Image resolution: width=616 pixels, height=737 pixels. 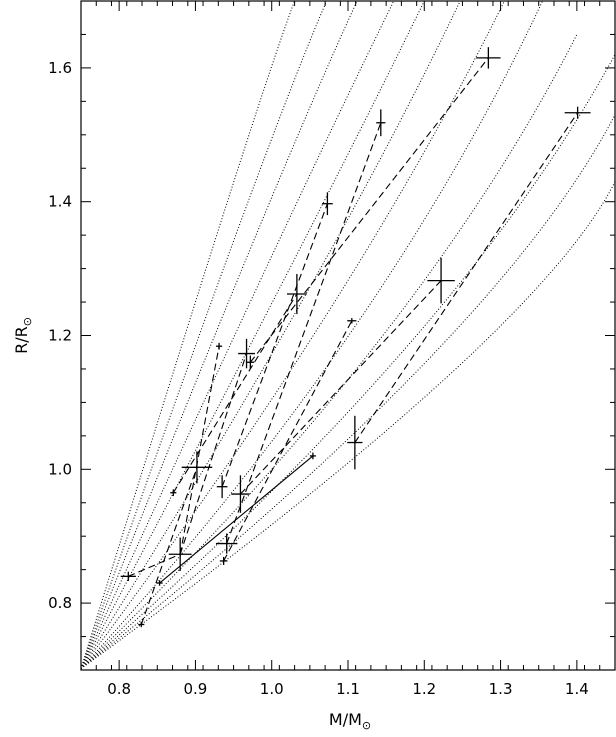 I want to click on y-axis-title: R/R⊙, so click(x=23, y=335).